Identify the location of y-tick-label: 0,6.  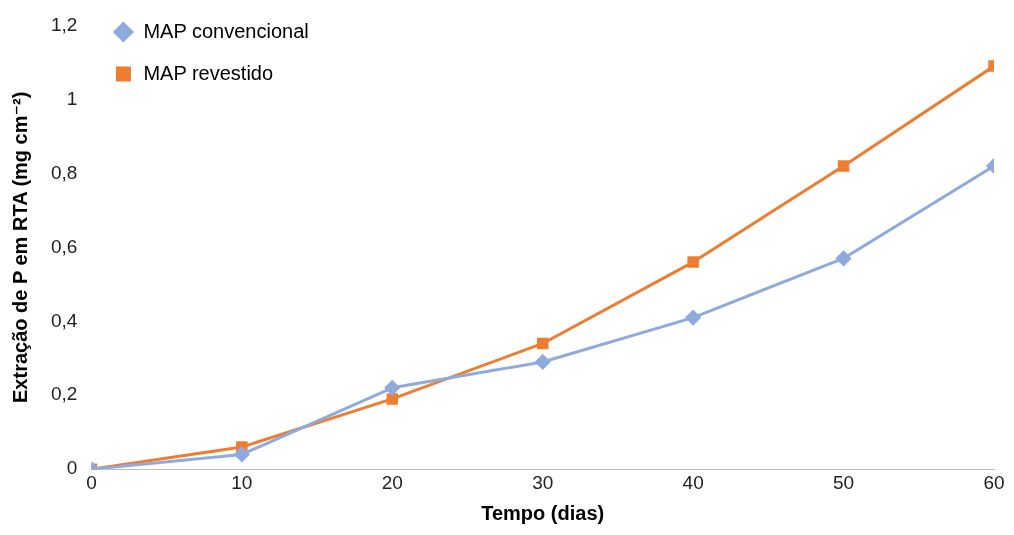
(64, 246).